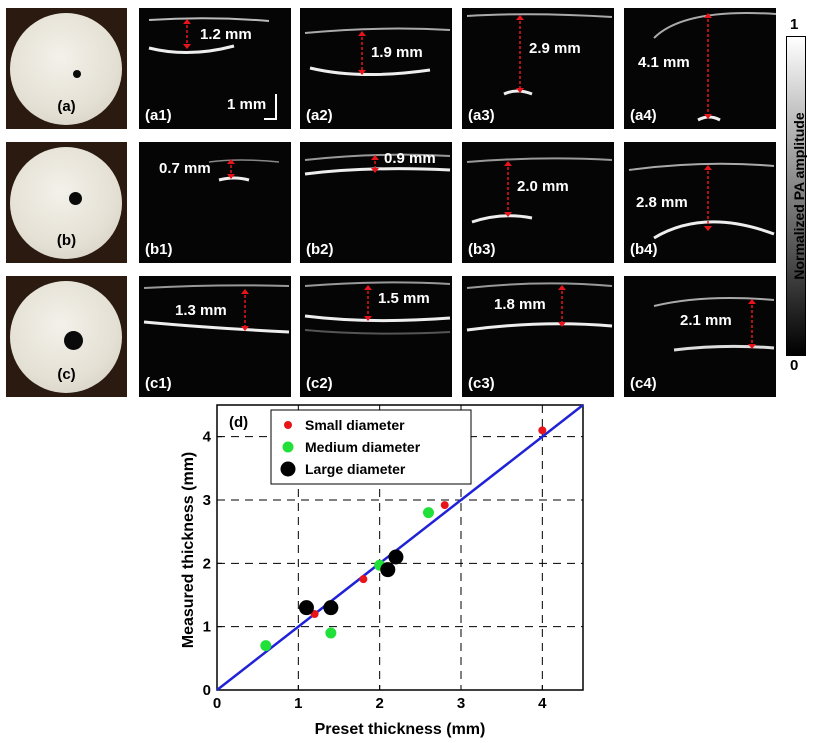 Image resolution: width=829 pixels, height=743 pixels. Describe the element at coordinates (481, 383) in the screenshot. I see `panel-label: (c3)` at that location.